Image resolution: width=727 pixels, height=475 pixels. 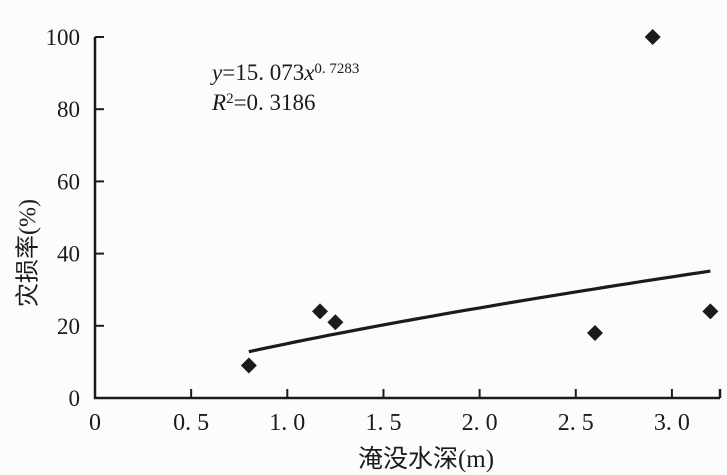 What do you see at coordinates (672, 423) in the screenshot?
I see `x-axis-tick-label: 3. 0` at bounding box center [672, 423].